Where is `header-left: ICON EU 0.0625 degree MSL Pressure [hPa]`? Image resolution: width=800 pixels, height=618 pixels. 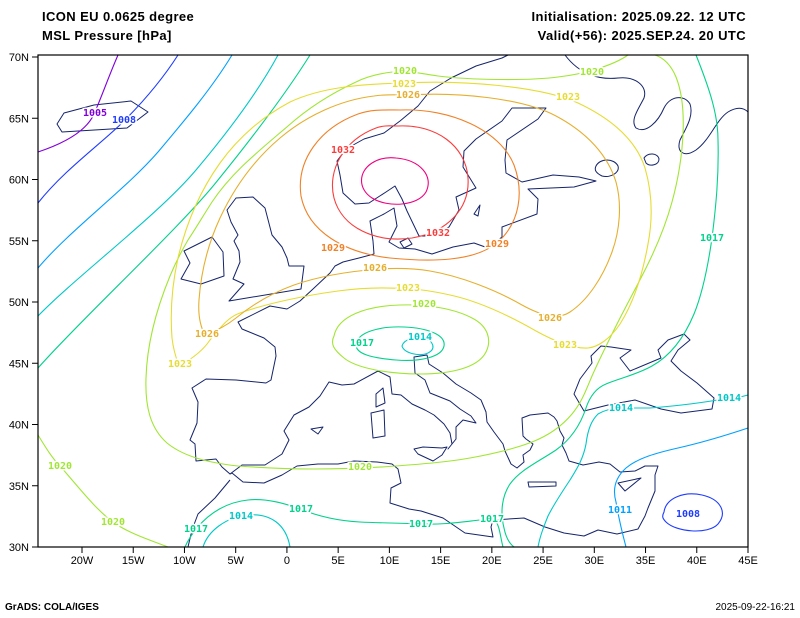
header-left: ICON EU 0.0625 degree MSL Pressure [hPa] is located at coordinates (118, 26).